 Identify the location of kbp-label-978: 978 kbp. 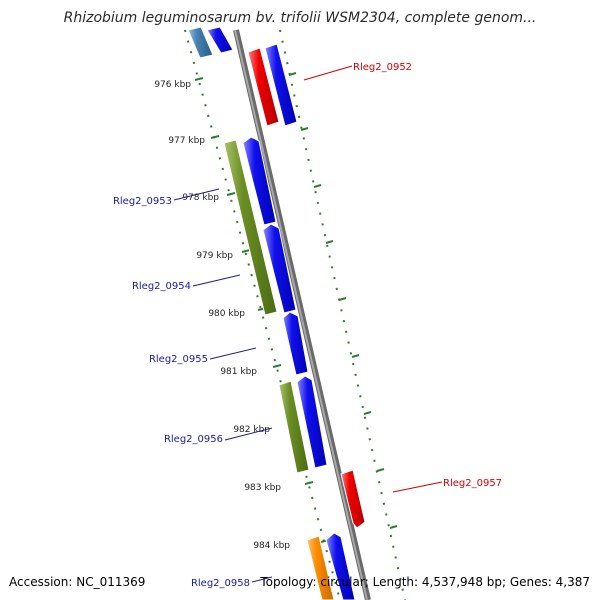
(200, 198).